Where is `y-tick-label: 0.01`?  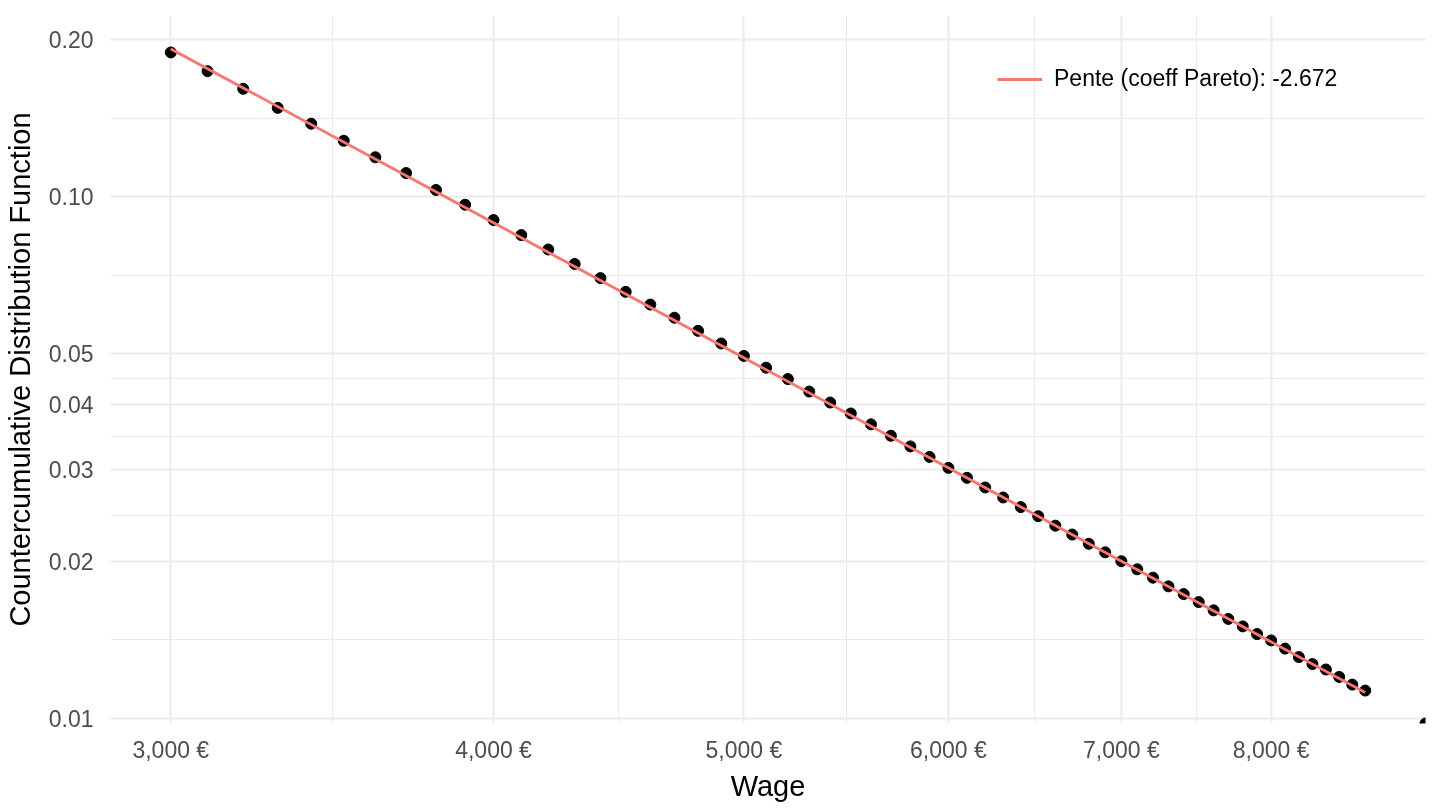 y-tick-label: 0.01 is located at coordinates (71, 718).